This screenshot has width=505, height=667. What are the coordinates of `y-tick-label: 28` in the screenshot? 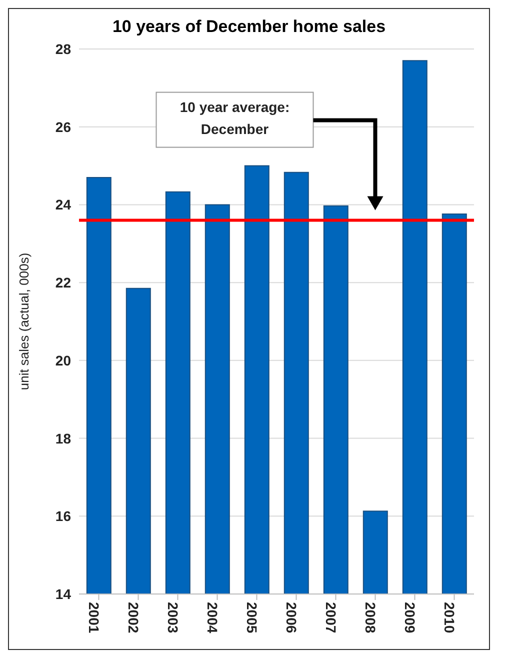 It's located at (63, 48).